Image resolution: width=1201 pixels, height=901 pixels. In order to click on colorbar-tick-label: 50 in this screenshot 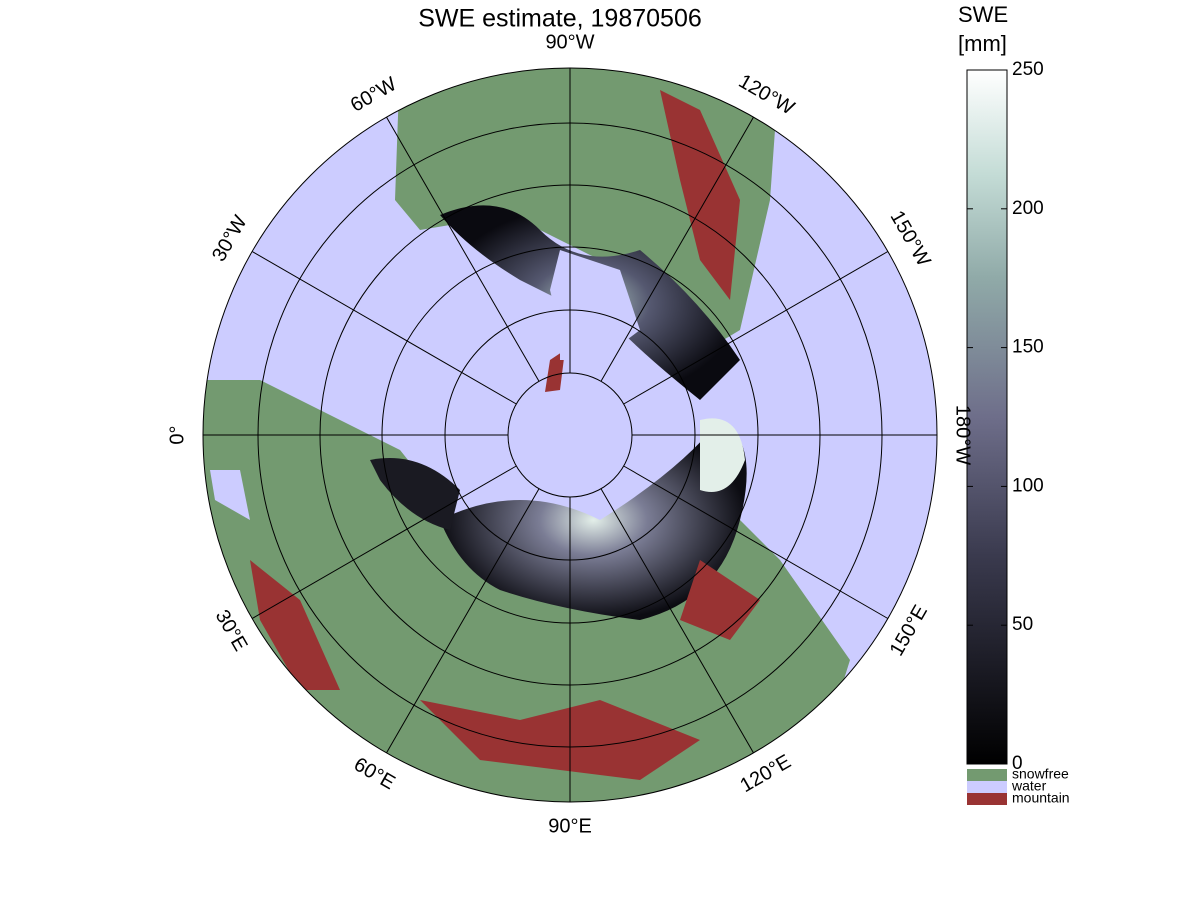, I will do `click(1022, 624)`.